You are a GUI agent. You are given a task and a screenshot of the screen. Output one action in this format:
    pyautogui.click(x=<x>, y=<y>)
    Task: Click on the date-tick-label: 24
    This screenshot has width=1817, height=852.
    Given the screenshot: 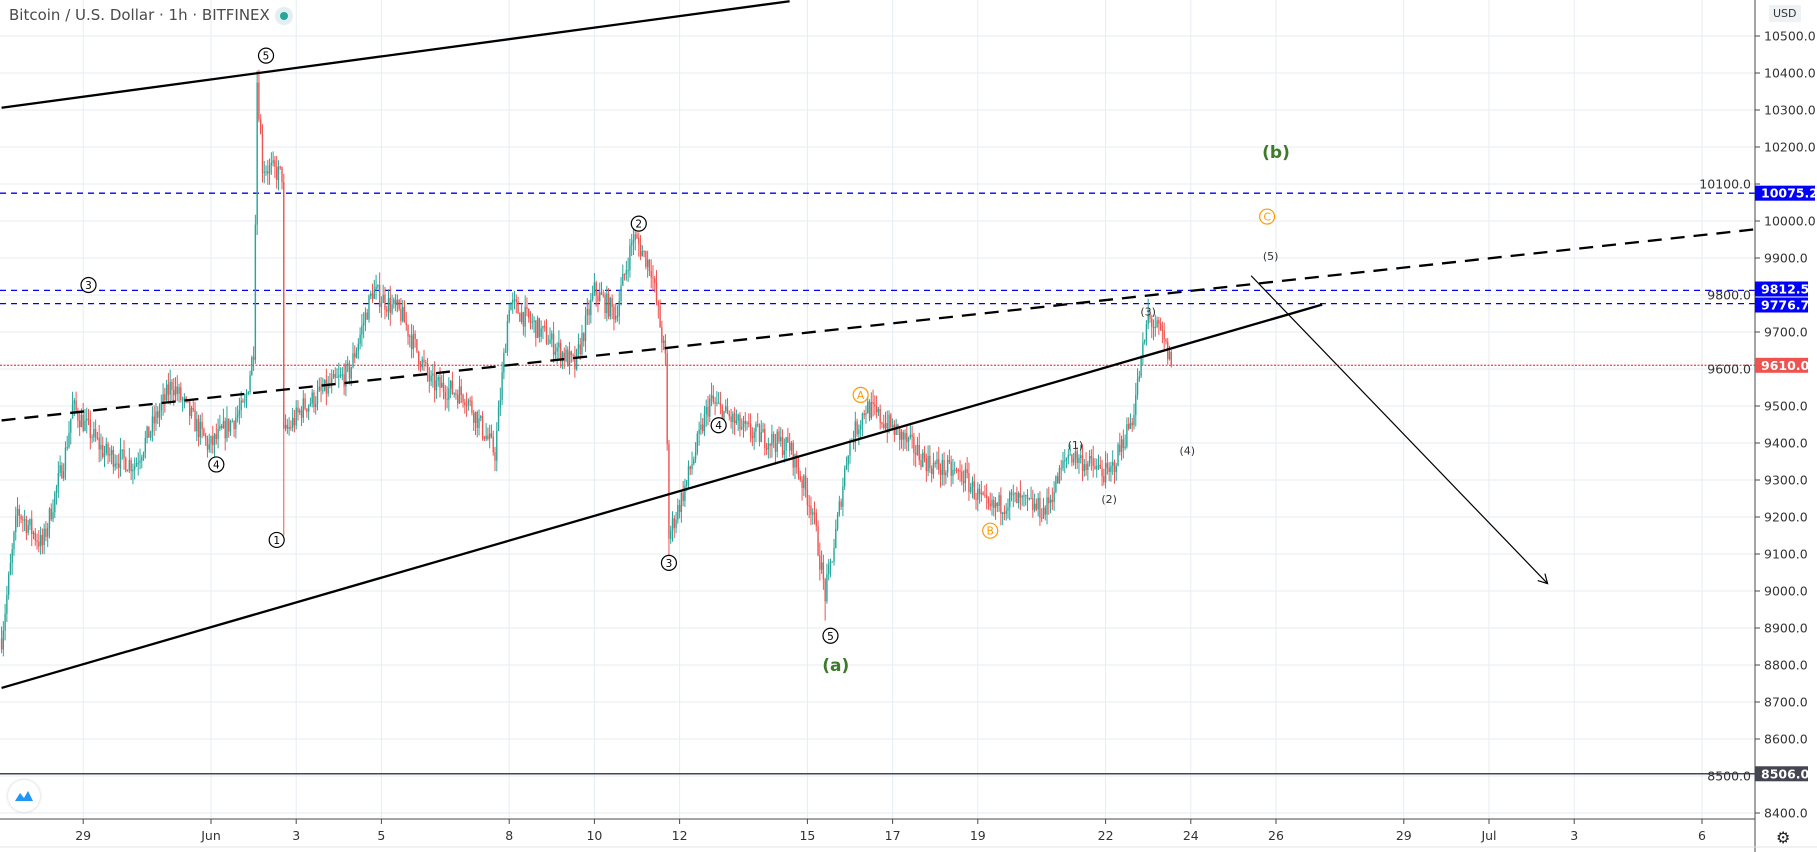 What is the action you would take?
    pyautogui.click(x=1191, y=835)
    